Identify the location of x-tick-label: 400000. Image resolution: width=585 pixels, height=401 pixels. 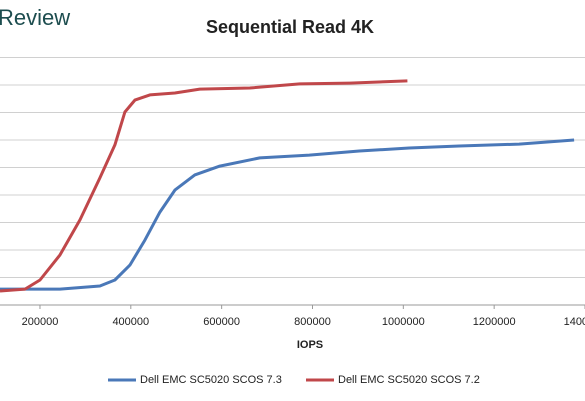
(130, 322).